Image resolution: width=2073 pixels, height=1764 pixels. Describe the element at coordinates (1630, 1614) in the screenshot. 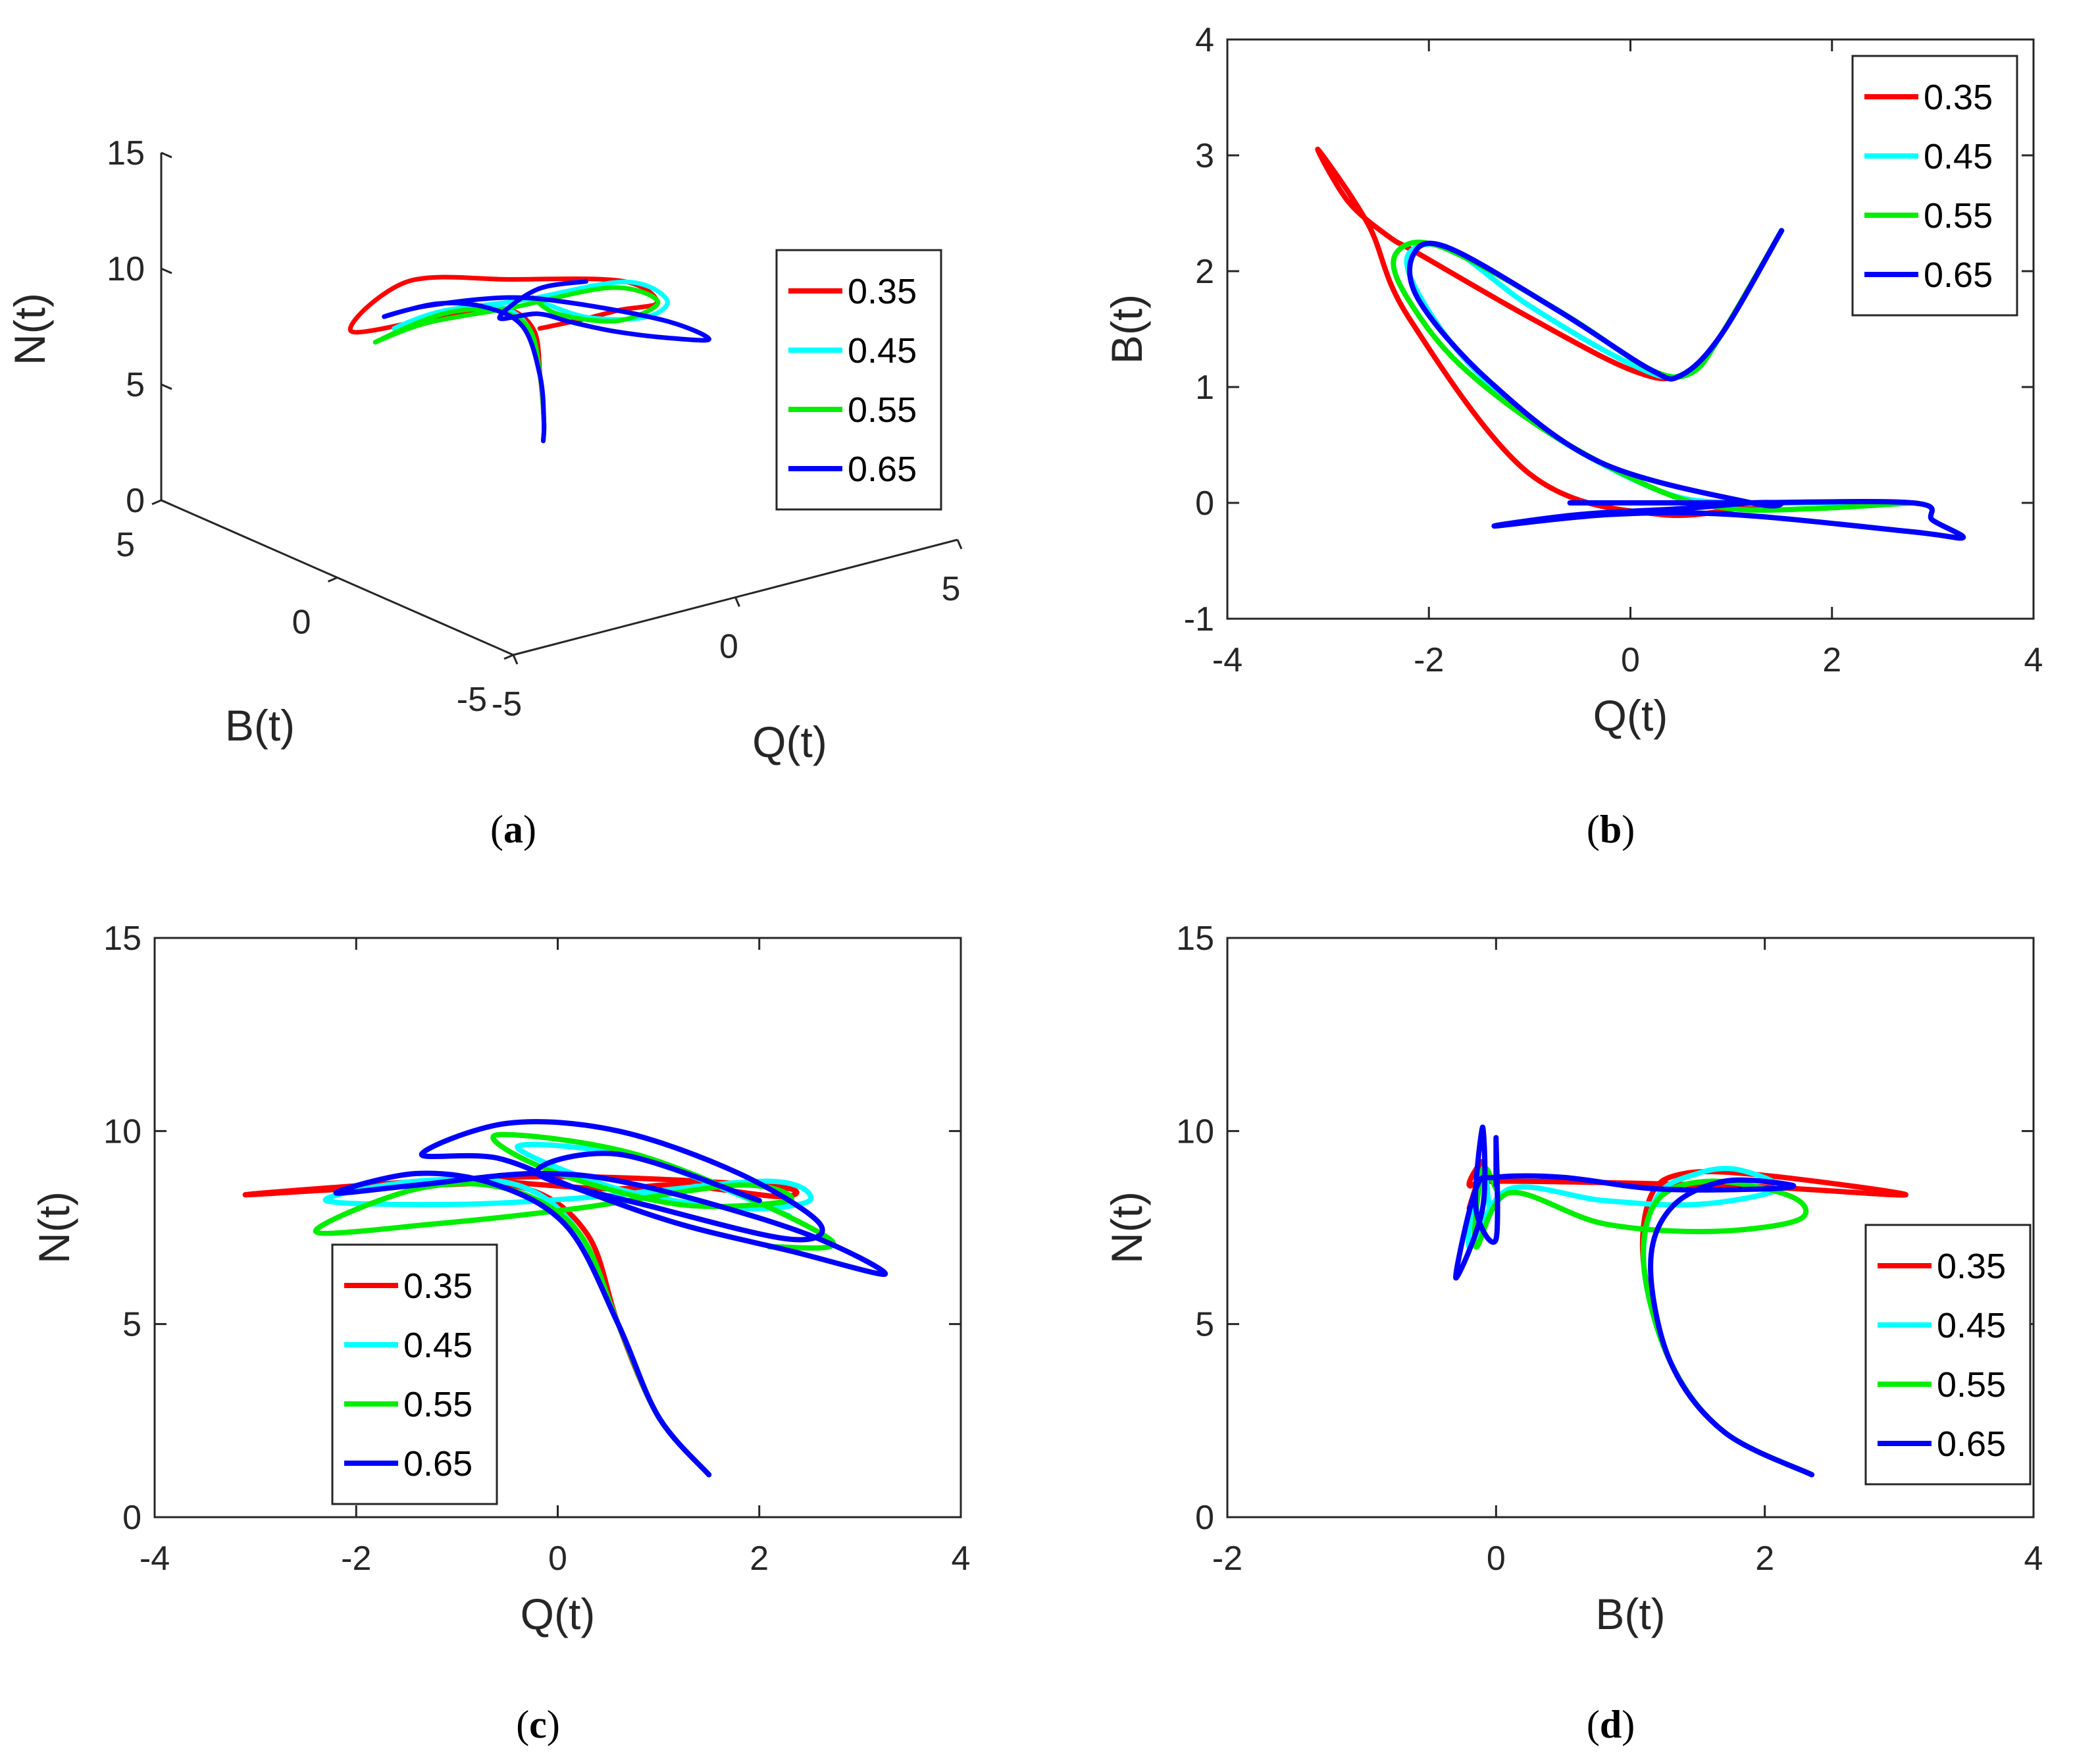

I see `x-axis-label: B(t)` at that location.